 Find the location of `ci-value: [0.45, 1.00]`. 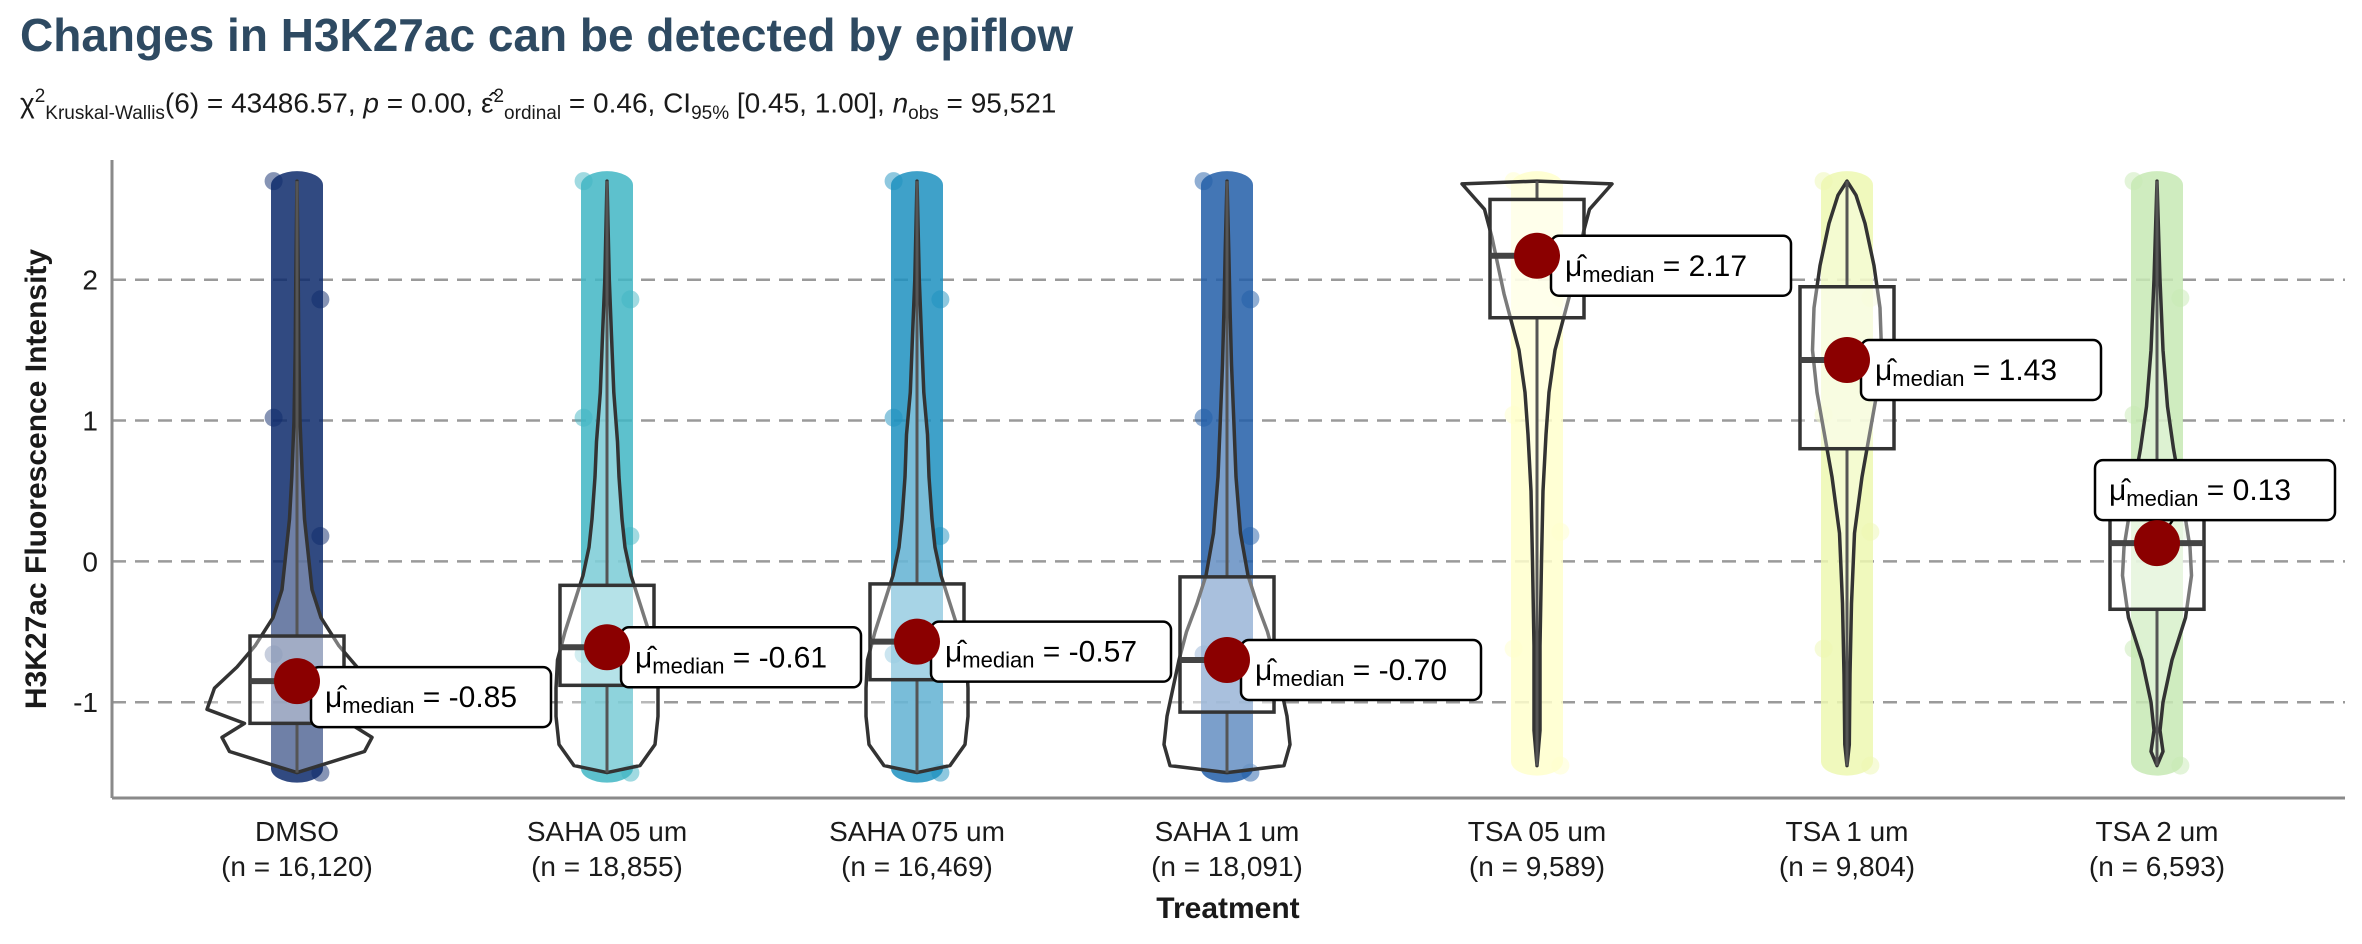

ci-value: [0.45, 1.00] is located at coordinates (806, 103).